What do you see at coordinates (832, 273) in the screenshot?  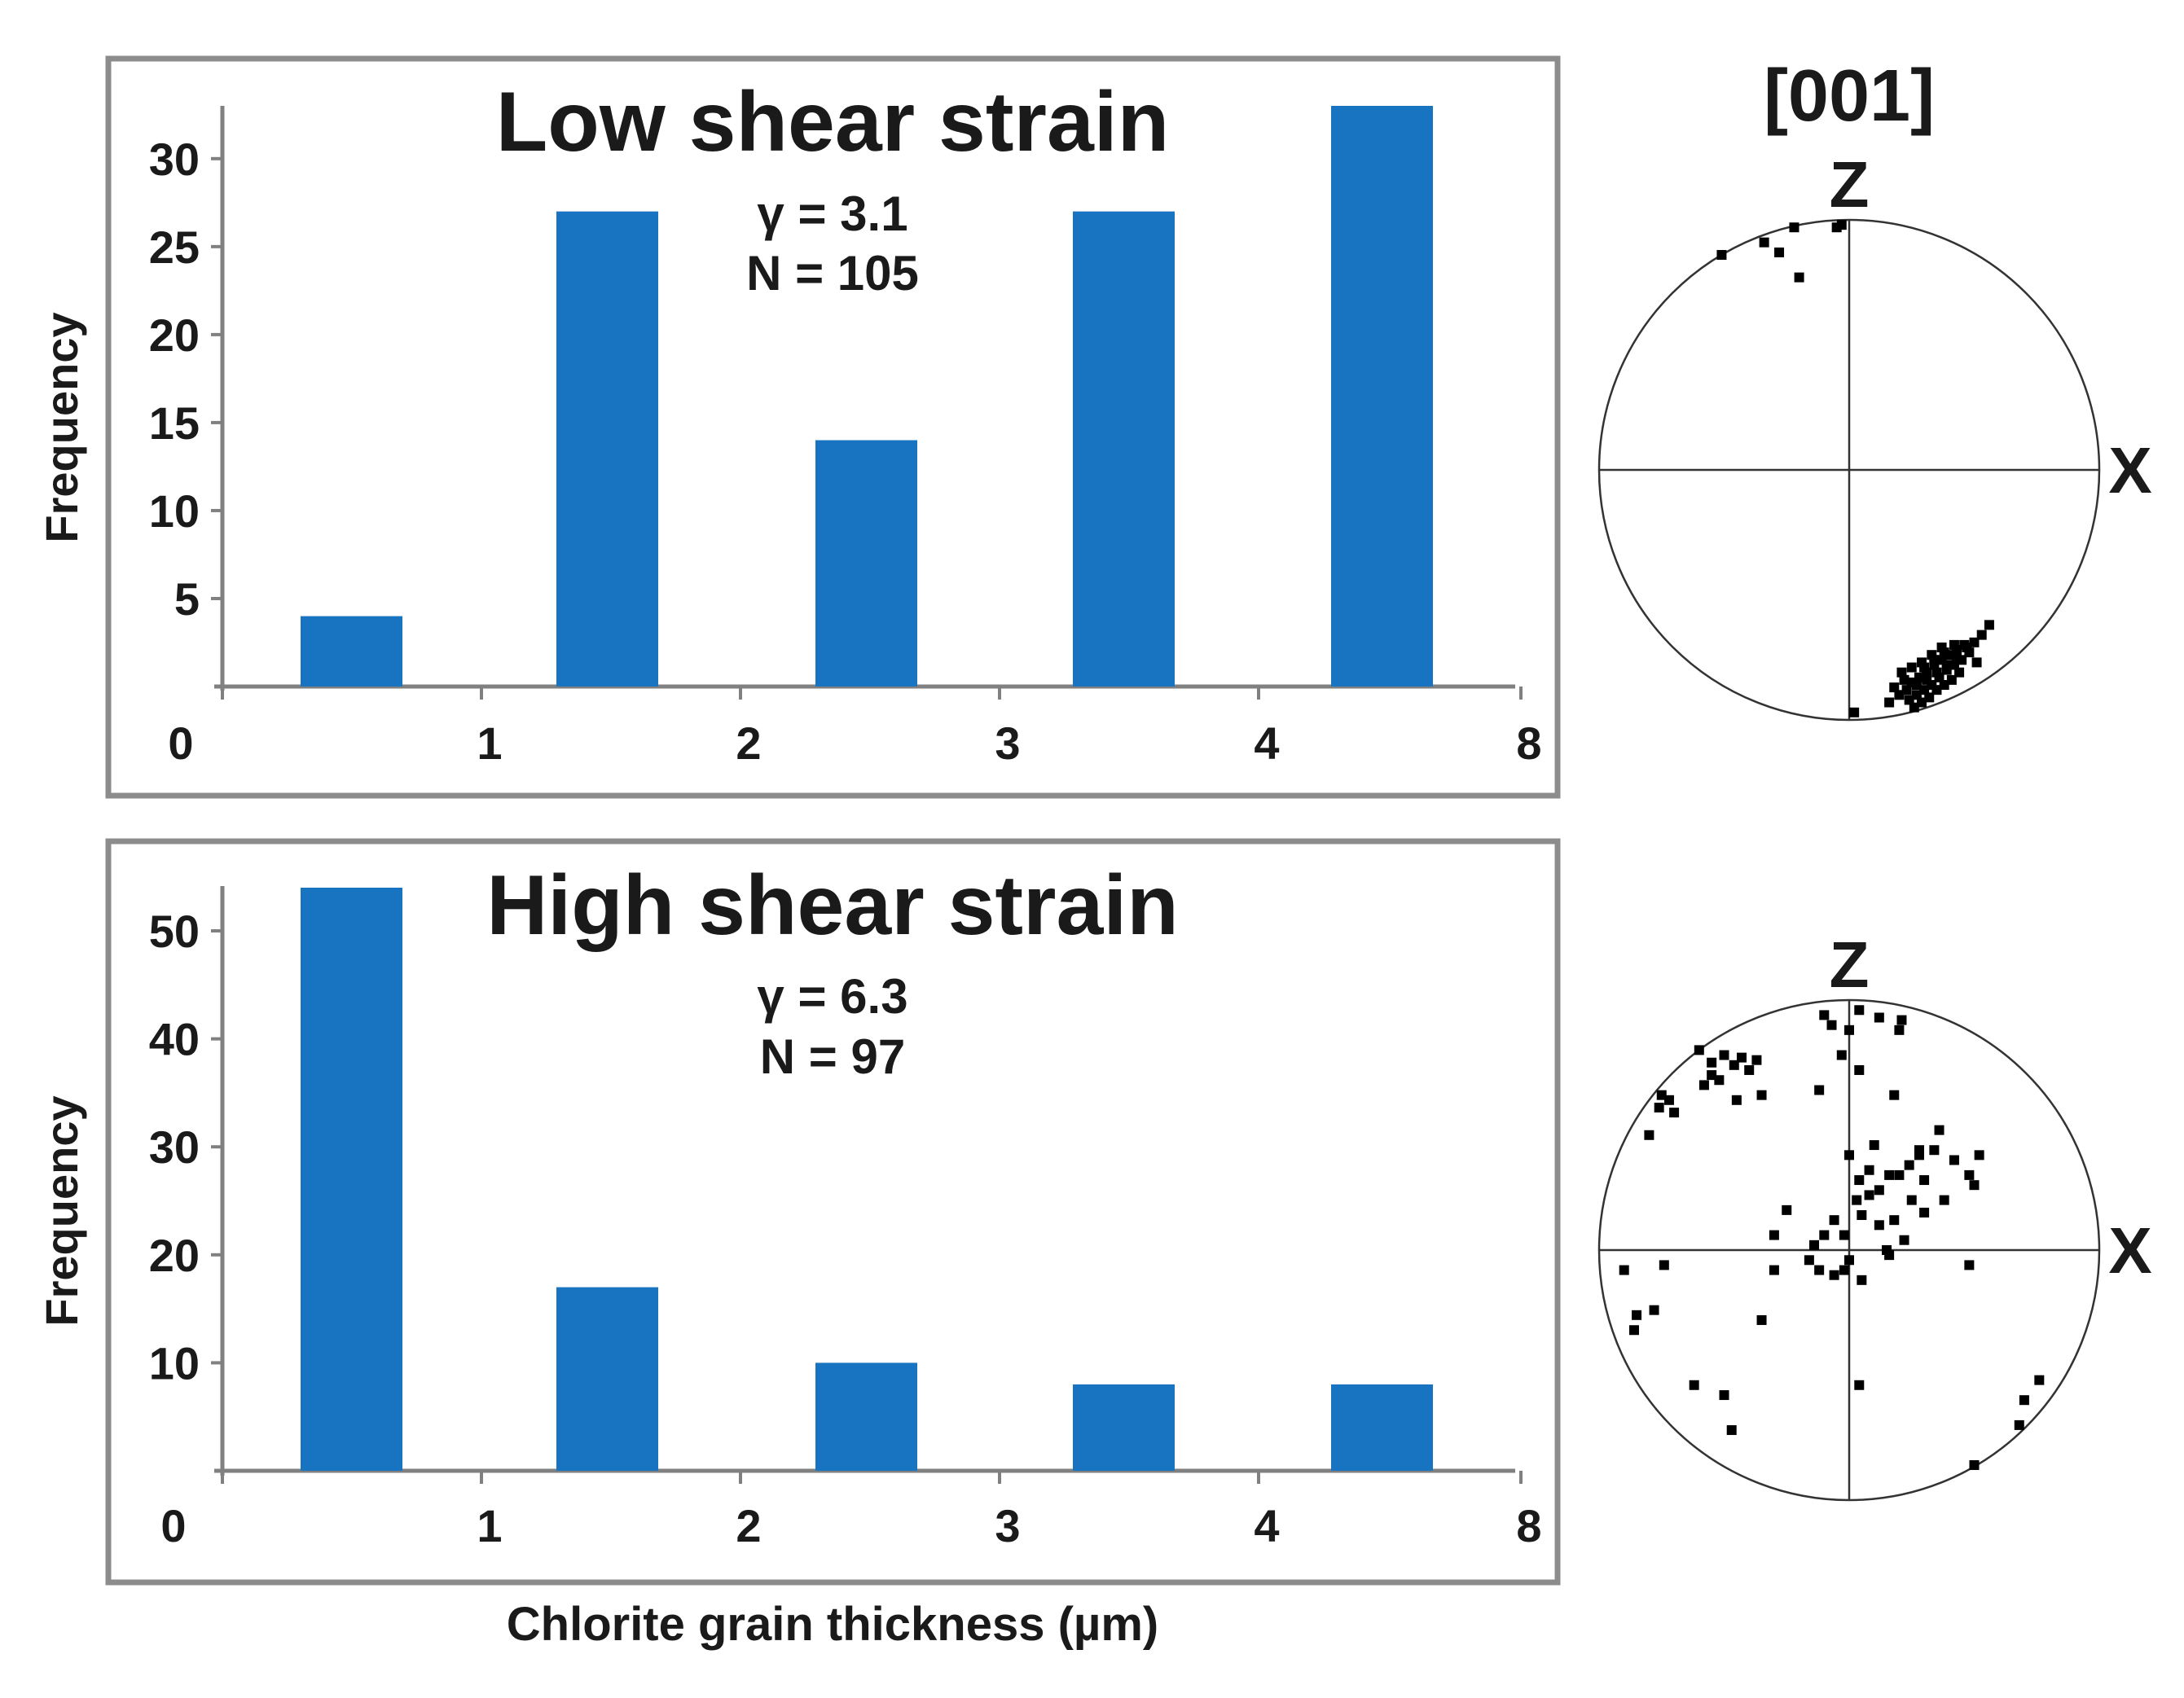 I see `annotation-n: N = 105` at bounding box center [832, 273].